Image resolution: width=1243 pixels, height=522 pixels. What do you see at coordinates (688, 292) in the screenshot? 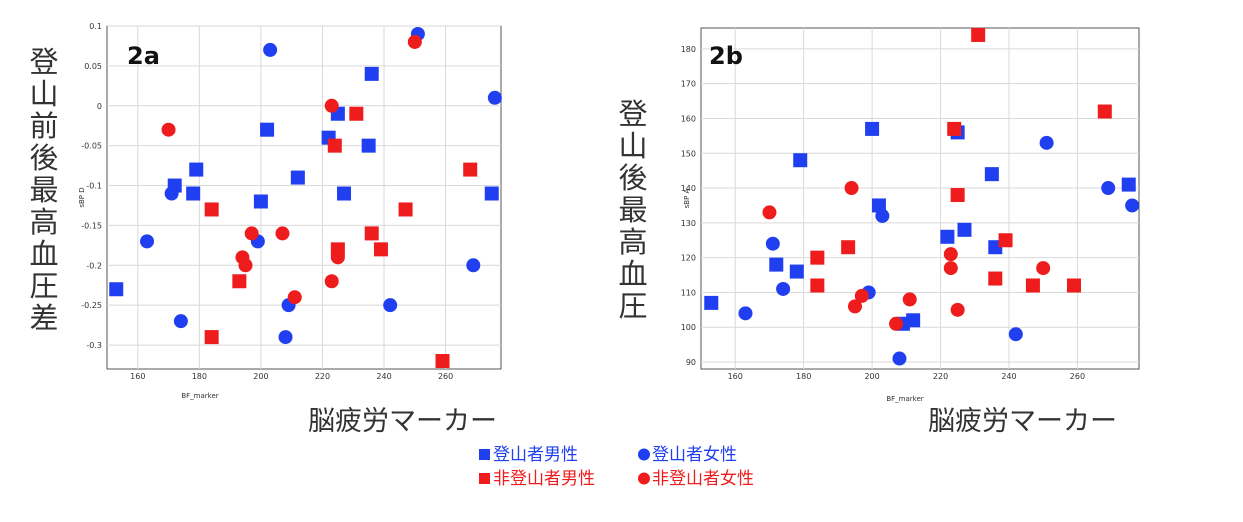
I see `y-tick-label: 110` at bounding box center [688, 292].